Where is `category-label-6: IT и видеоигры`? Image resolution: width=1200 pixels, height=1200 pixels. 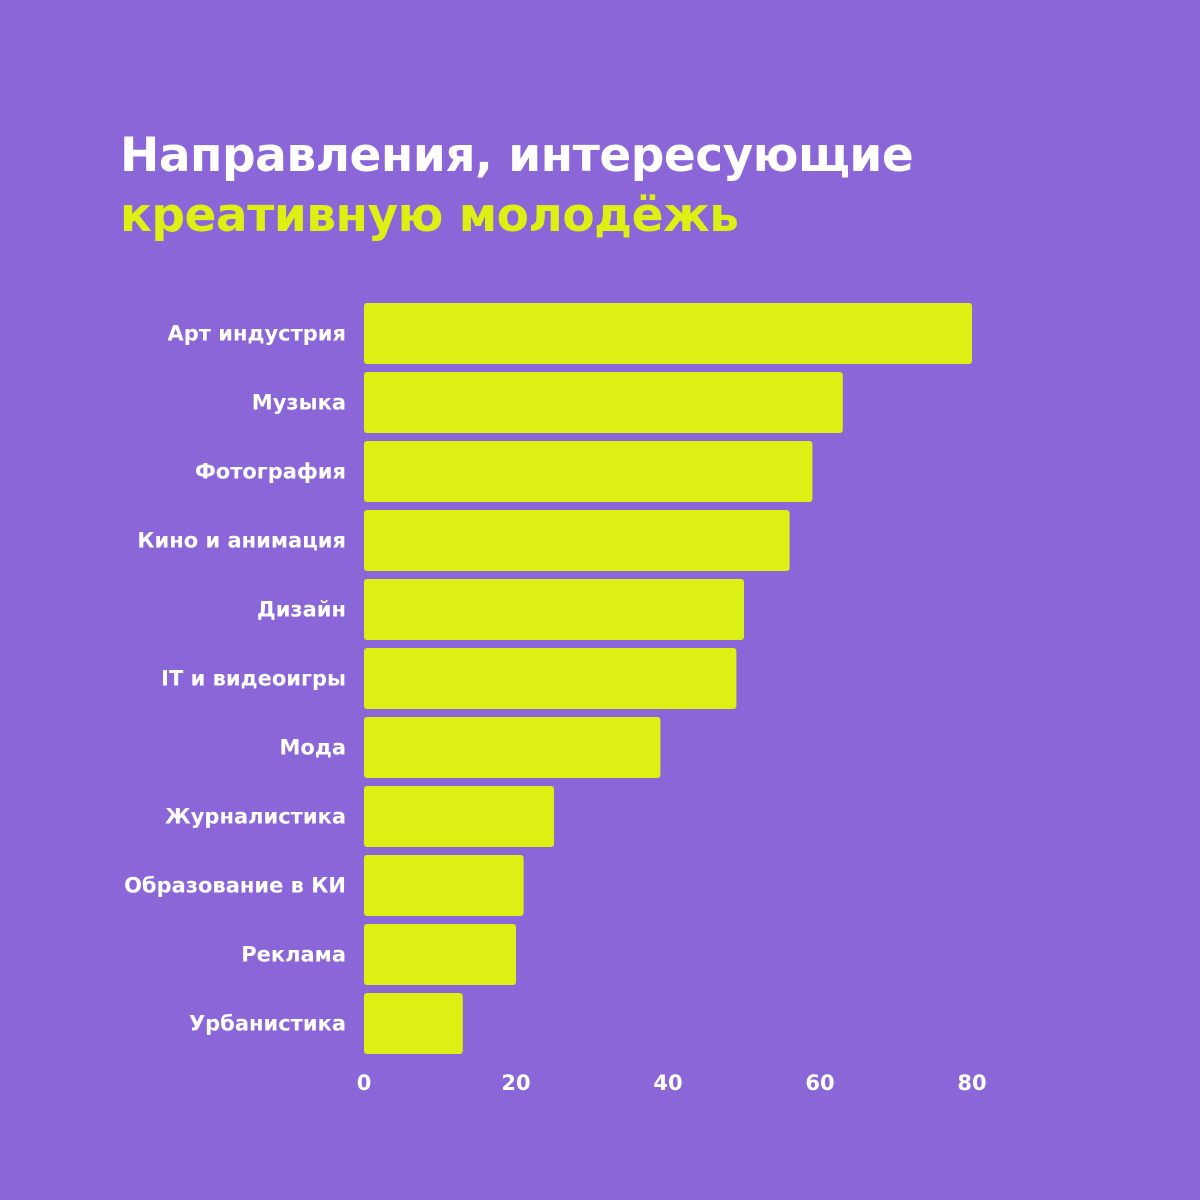
category-label-6: IT и видеоигры is located at coordinates (253, 679).